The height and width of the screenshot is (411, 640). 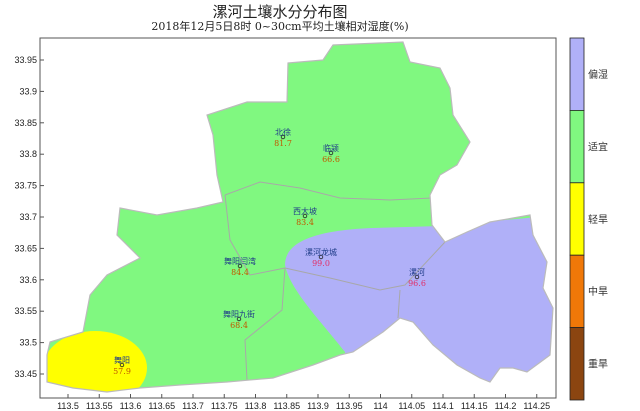 What do you see at coordinates (305, 211) in the screenshot?
I see `station-name: 西大坡` at bounding box center [305, 211].